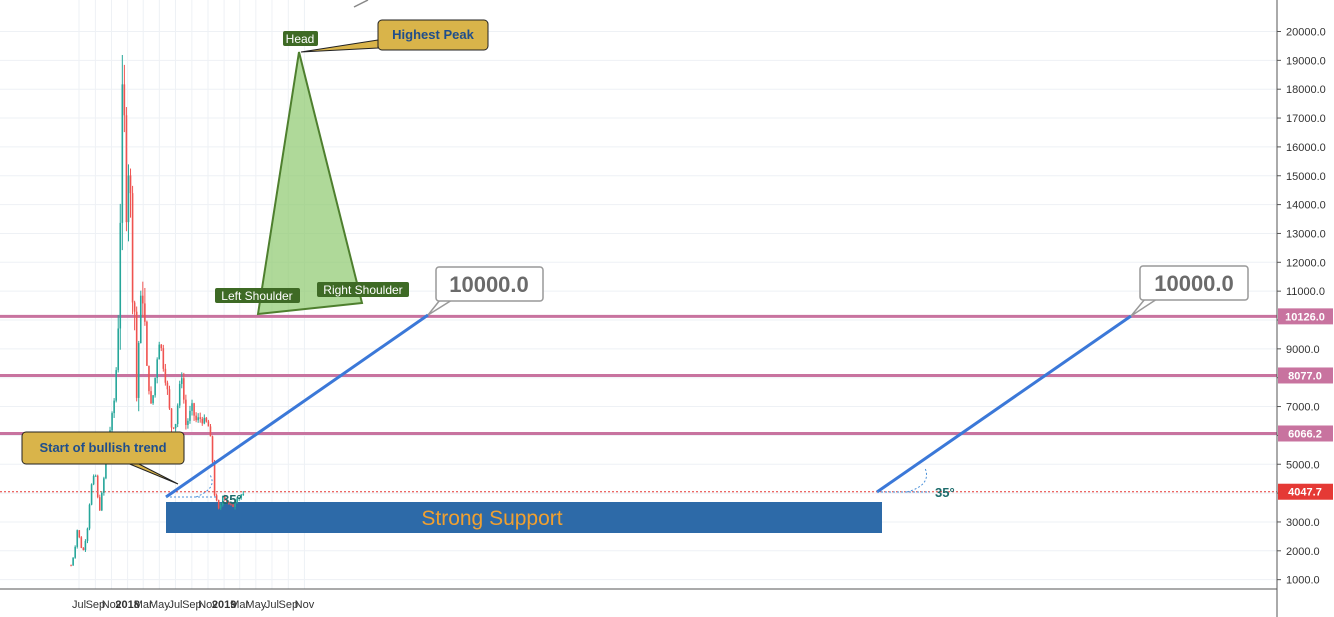  Describe the element at coordinates (256, 296) in the screenshot. I see `svg-text: Left Shoulder` at that location.